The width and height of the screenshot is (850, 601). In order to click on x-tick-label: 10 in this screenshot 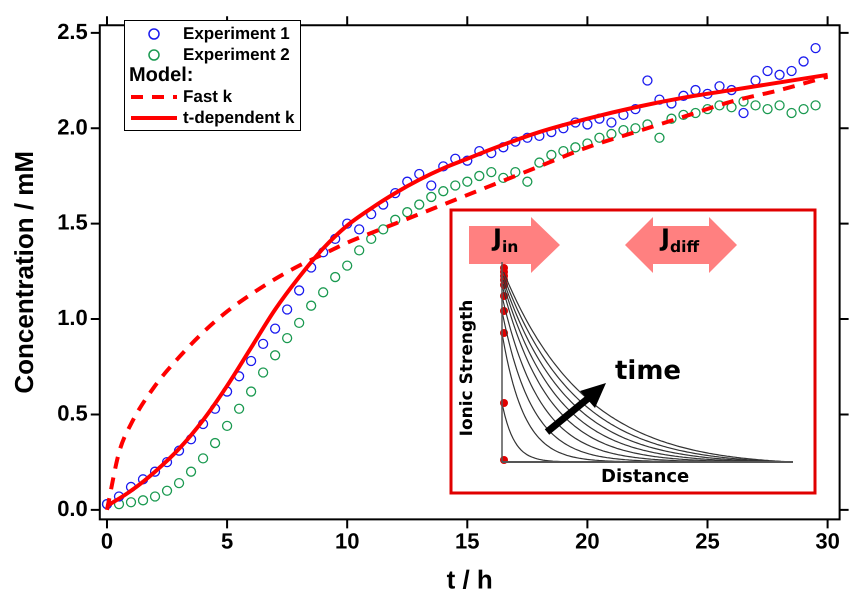, I will do `click(347, 541)`.